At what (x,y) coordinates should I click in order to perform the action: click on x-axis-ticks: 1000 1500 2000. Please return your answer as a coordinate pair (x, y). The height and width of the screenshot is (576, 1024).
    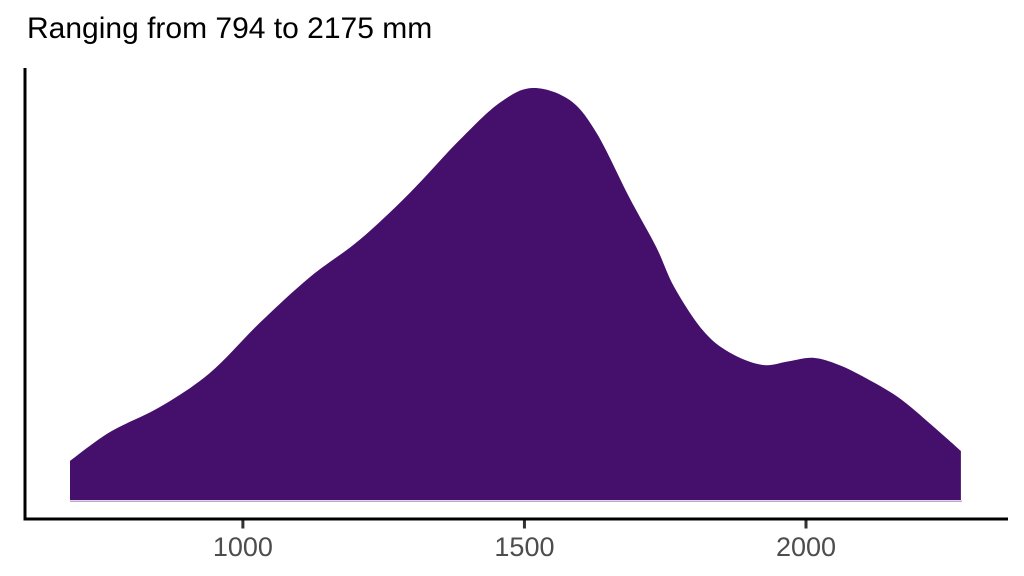
    Looking at the image, I should click on (524, 541).